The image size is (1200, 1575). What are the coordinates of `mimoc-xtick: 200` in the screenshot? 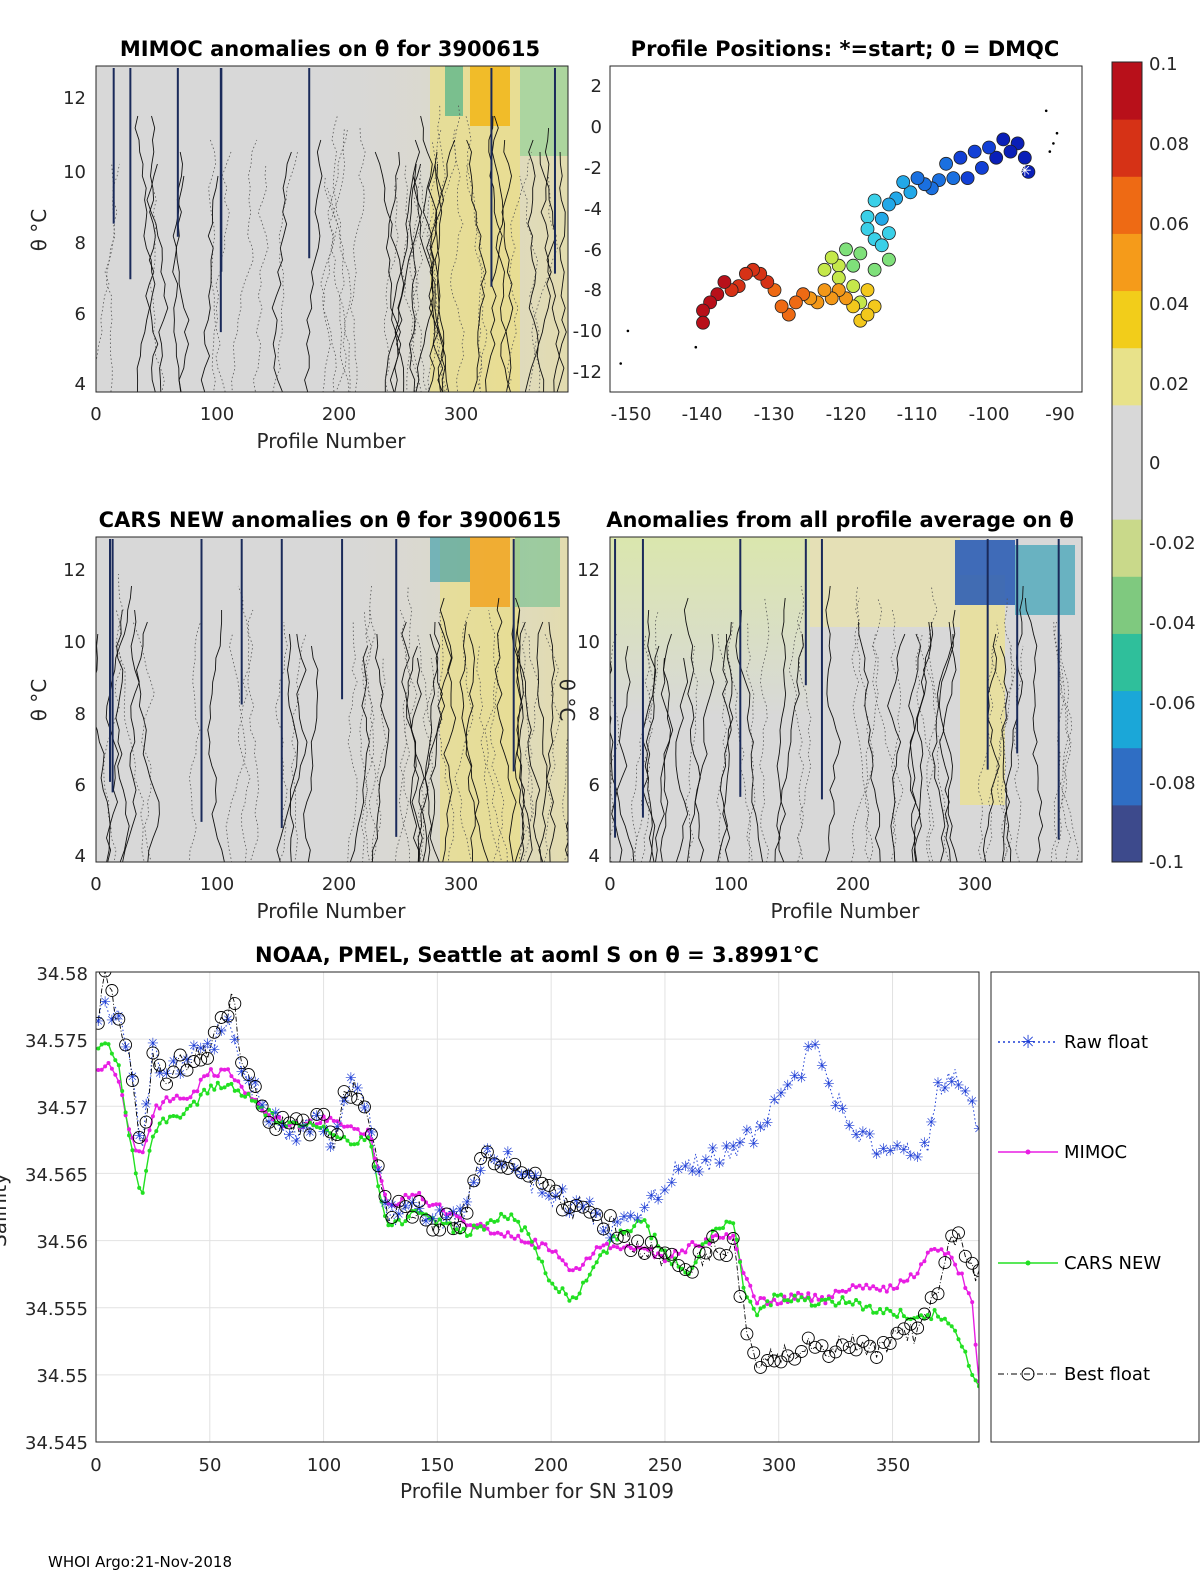 It's located at (339, 414).